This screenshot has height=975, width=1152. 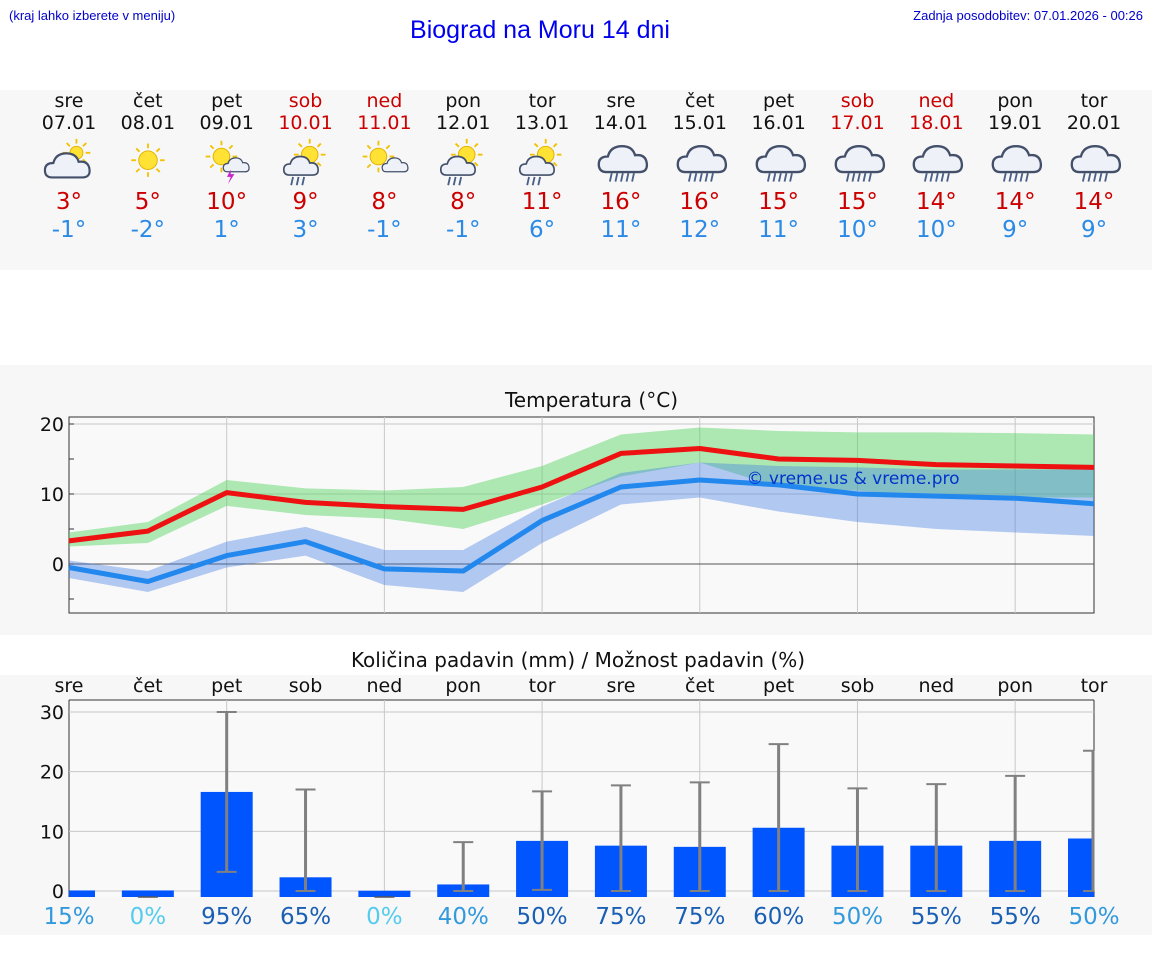 I want to click on forecast-day: čet 08.01 5° -2°, so click(x=148, y=167).